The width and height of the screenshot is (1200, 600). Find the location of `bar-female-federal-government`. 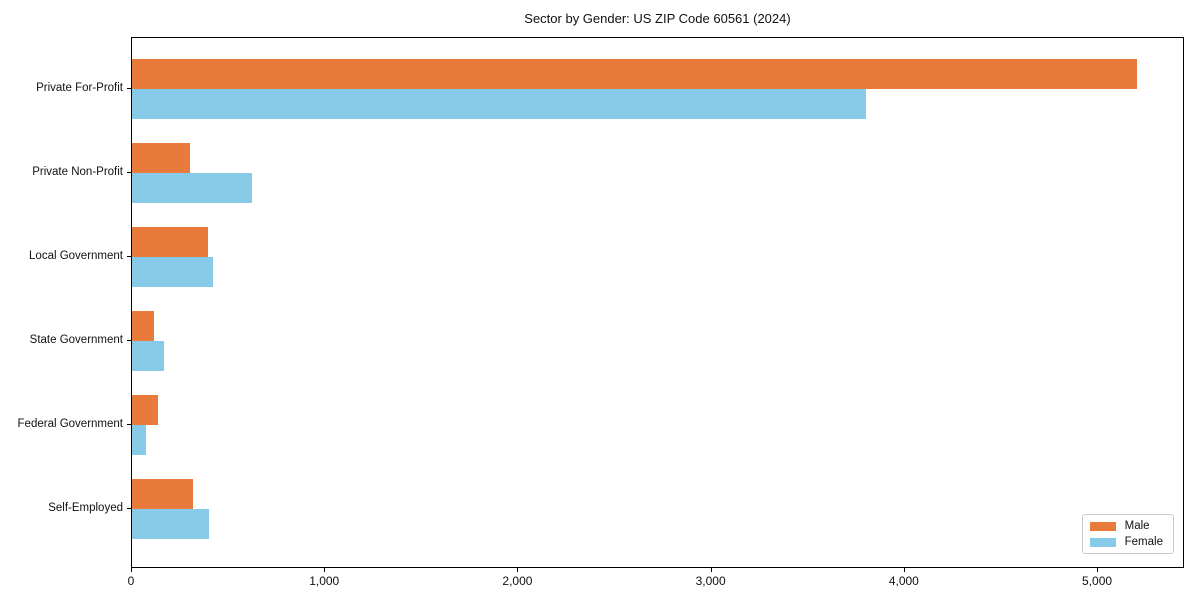

bar-female-federal-government is located at coordinates (139, 440).